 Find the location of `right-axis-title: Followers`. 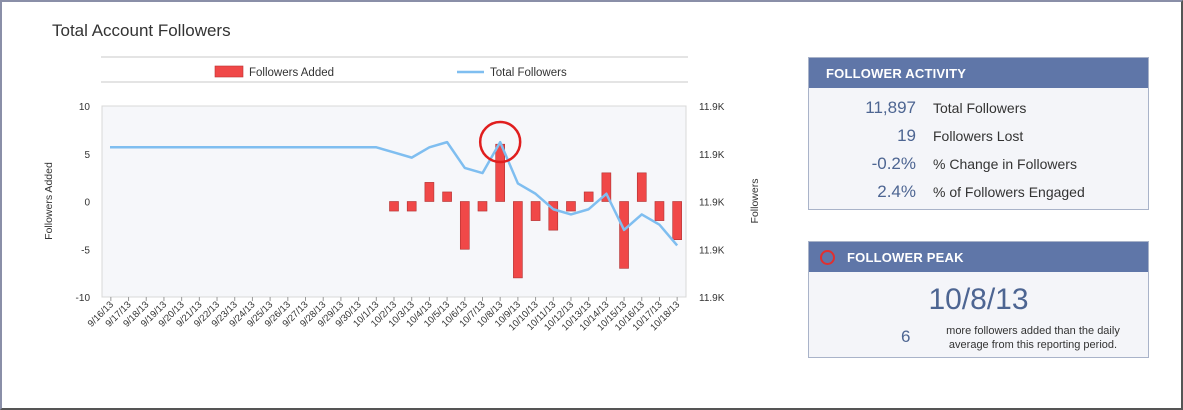

right-axis-title: Followers is located at coordinates (755, 201).